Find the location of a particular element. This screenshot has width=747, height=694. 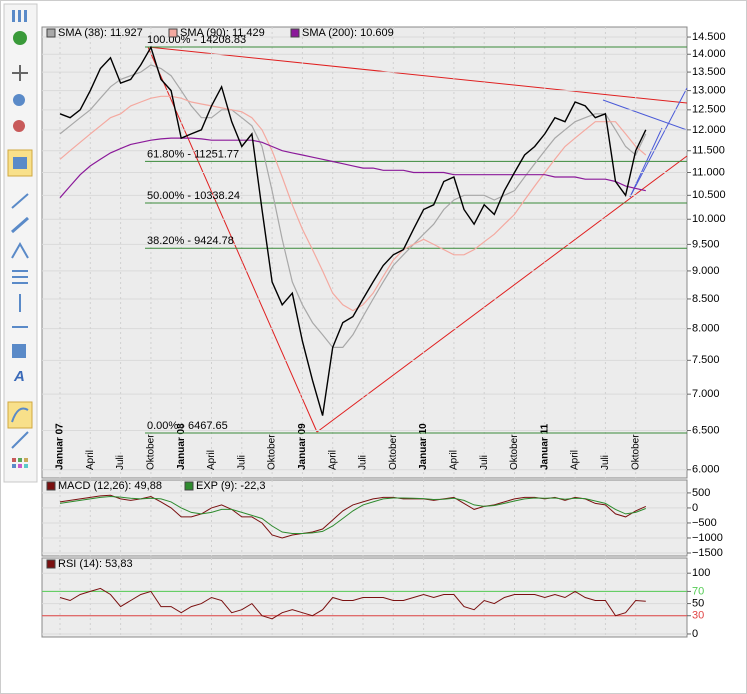

x-tick-label: Januar 10 is located at coordinates (423, 446).